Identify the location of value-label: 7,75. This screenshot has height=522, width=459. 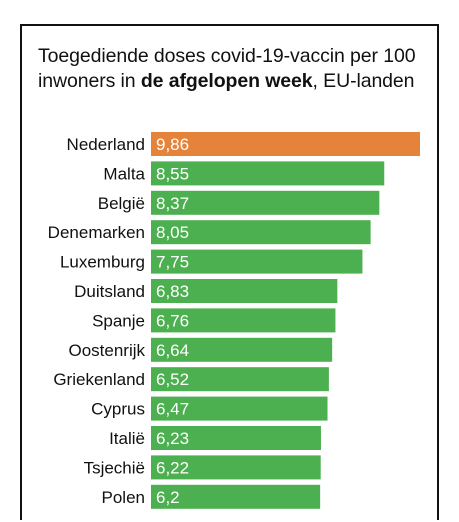
(172, 262).